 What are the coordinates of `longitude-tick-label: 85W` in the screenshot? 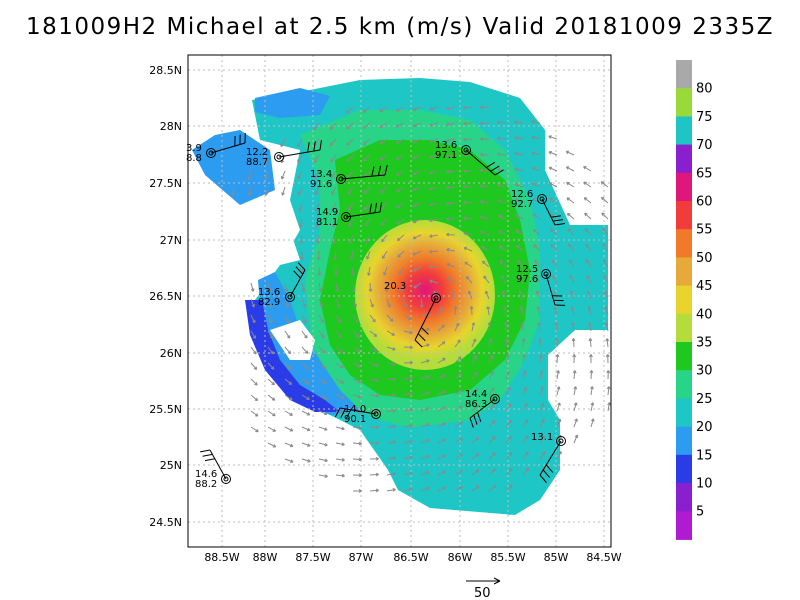 It's located at (556, 557).